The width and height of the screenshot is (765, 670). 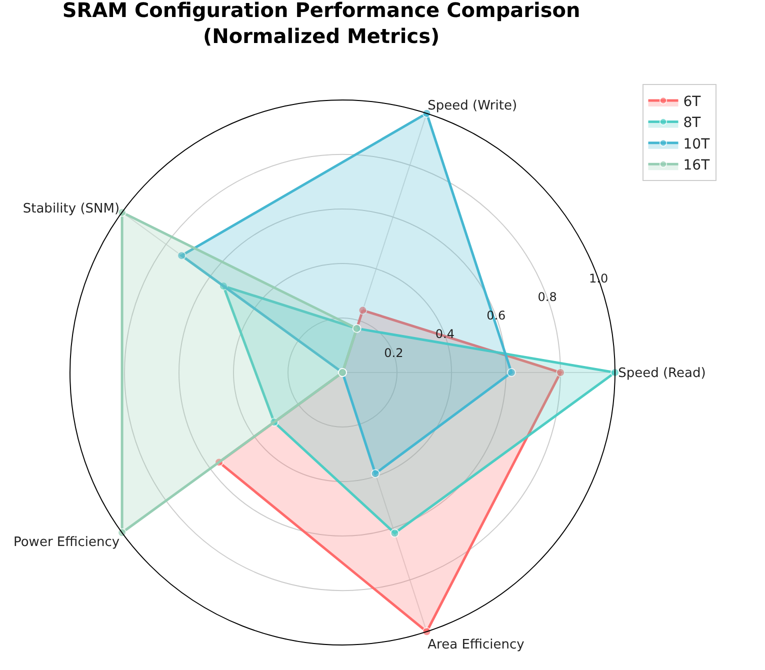 What do you see at coordinates (692, 102) in the screenshot?
I see `legend-label: 6T` at bounding box center [692, 102].